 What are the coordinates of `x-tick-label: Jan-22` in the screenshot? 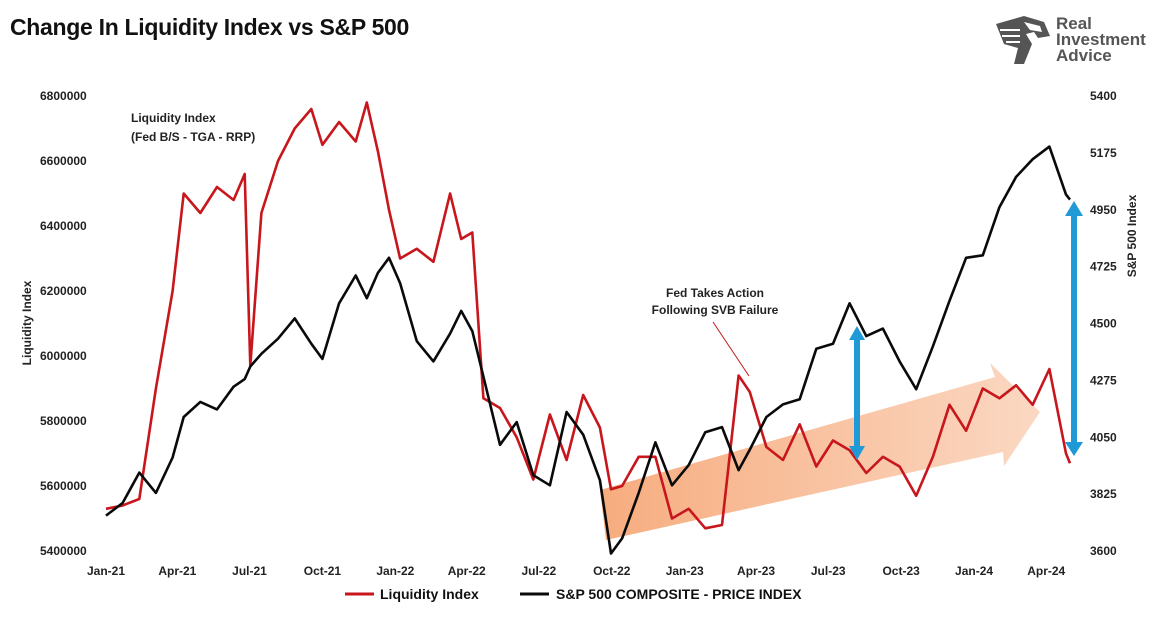 It's located at (395, 571).